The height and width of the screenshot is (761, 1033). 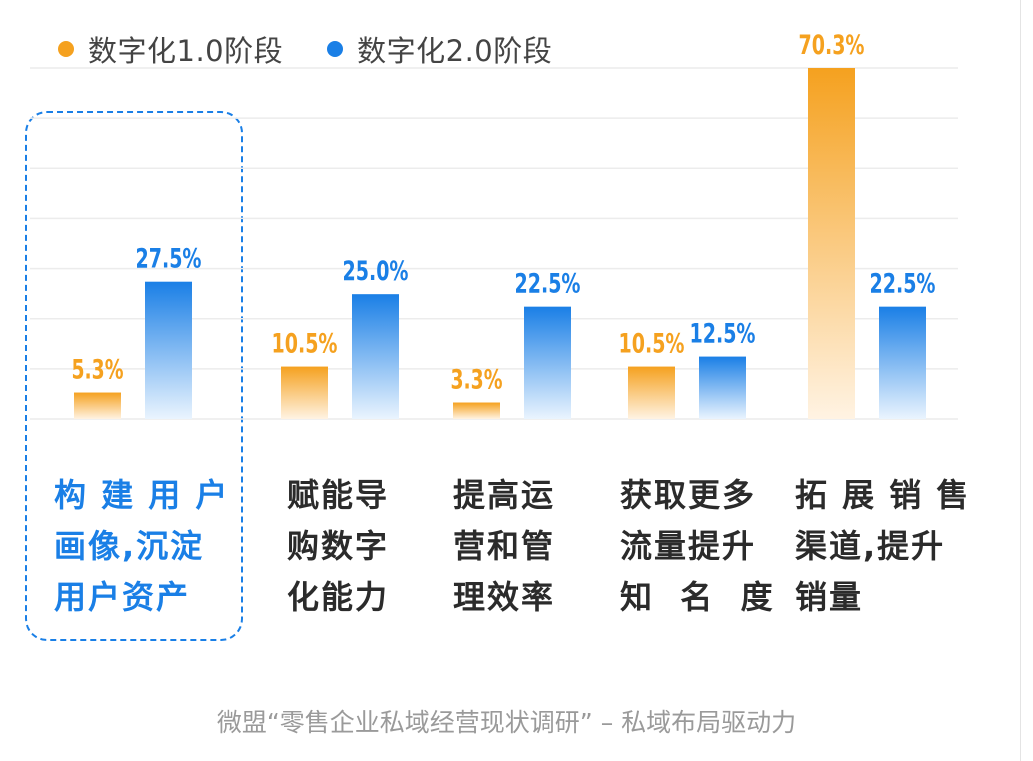 I want to click on right-edge-divider, so click(x=1020, y=380).